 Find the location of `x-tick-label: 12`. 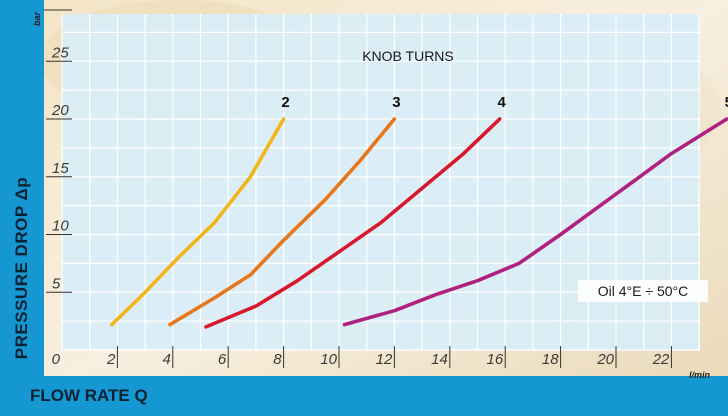

x-tick-label: 12 is located at coordinates (384, 359).